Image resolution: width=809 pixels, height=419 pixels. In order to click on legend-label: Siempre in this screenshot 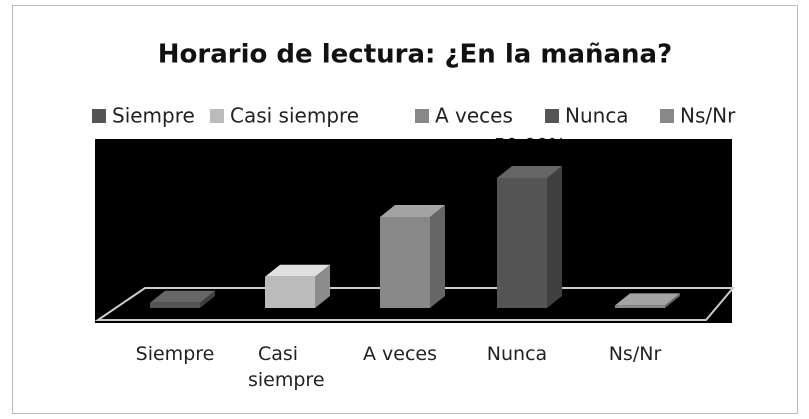, I will do `click(153, 116)`.